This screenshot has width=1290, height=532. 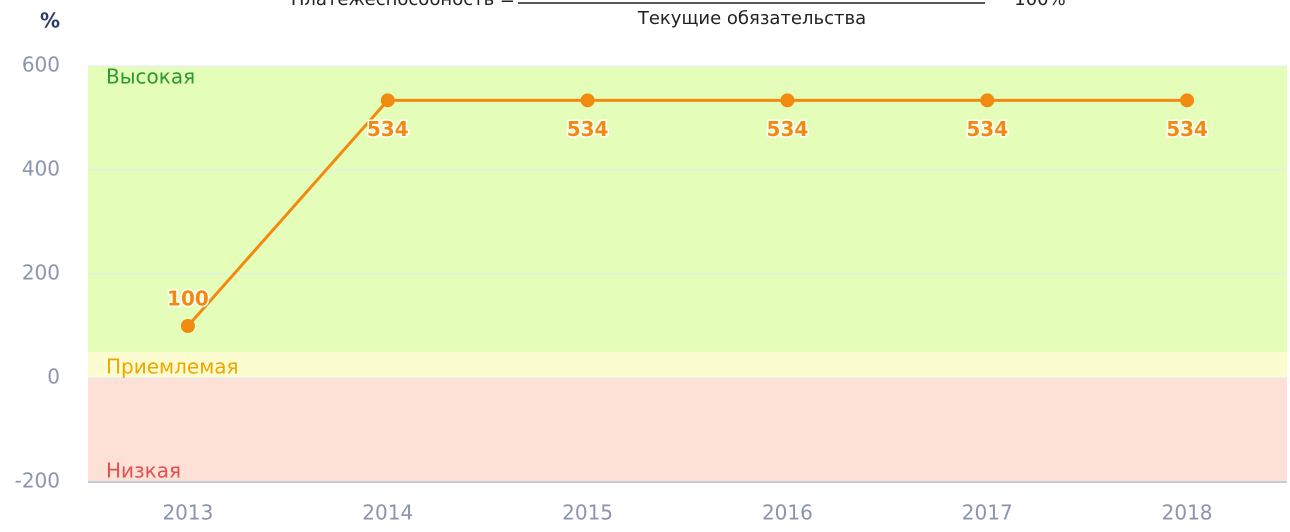 What do you see at coordinates (53, 377) in the screenshot?
I see `y-tick-label: 0` at bounding box center [53, 377].